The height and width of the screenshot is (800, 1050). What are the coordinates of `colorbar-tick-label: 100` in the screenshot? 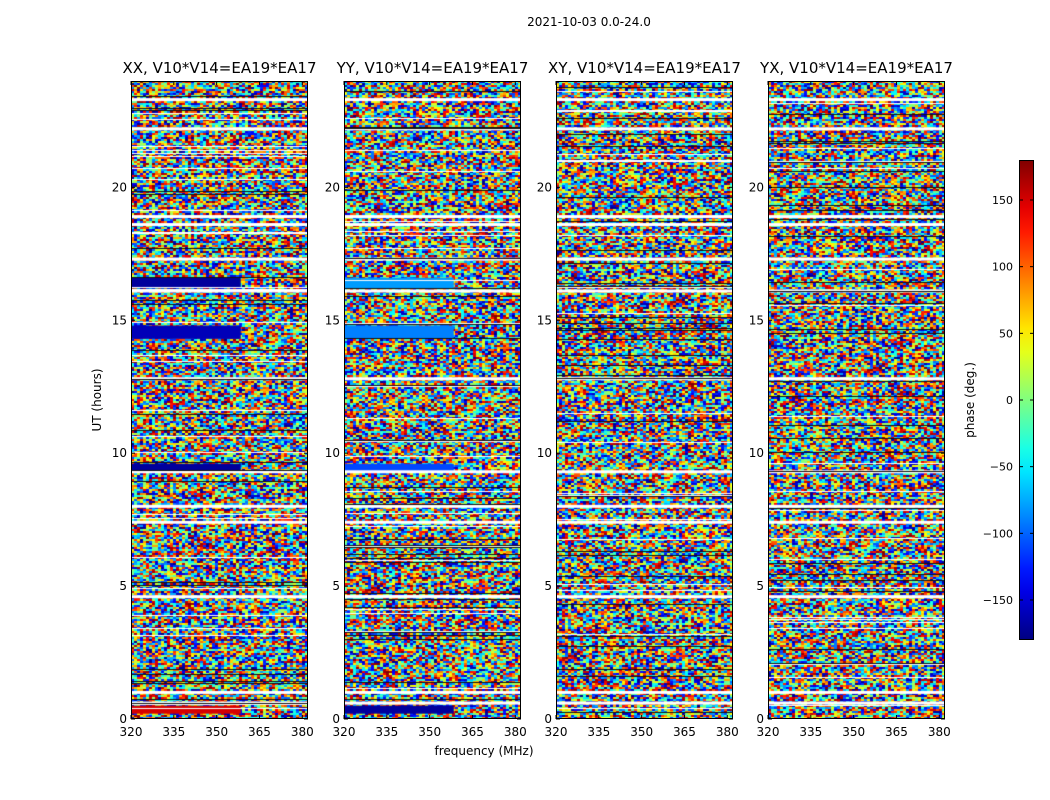 It's located at (1002, 267).